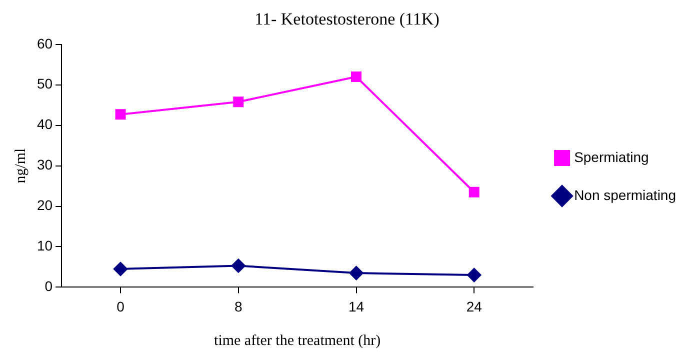  Describe the element at coordinates (44, 205) in the screenshot. I see `y-tick-label: 20` at that location.